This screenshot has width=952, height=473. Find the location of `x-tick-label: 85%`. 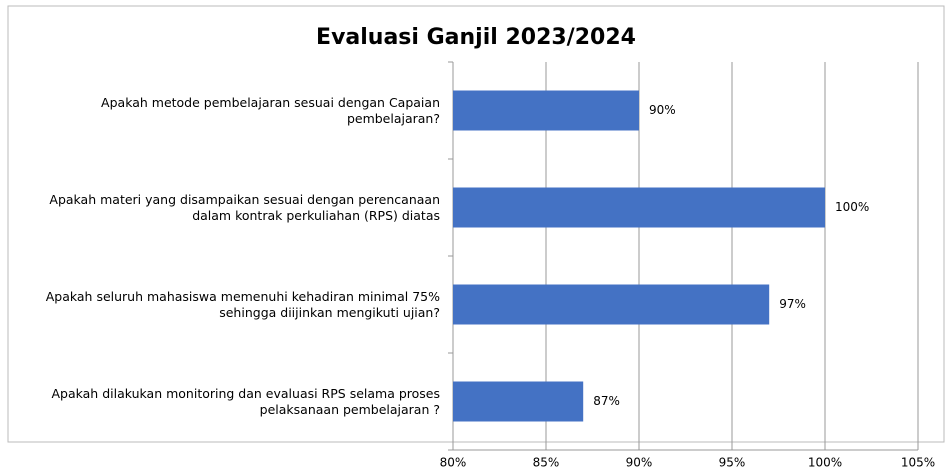

x-tick-label: 85% is located at coordinates (546, 463).